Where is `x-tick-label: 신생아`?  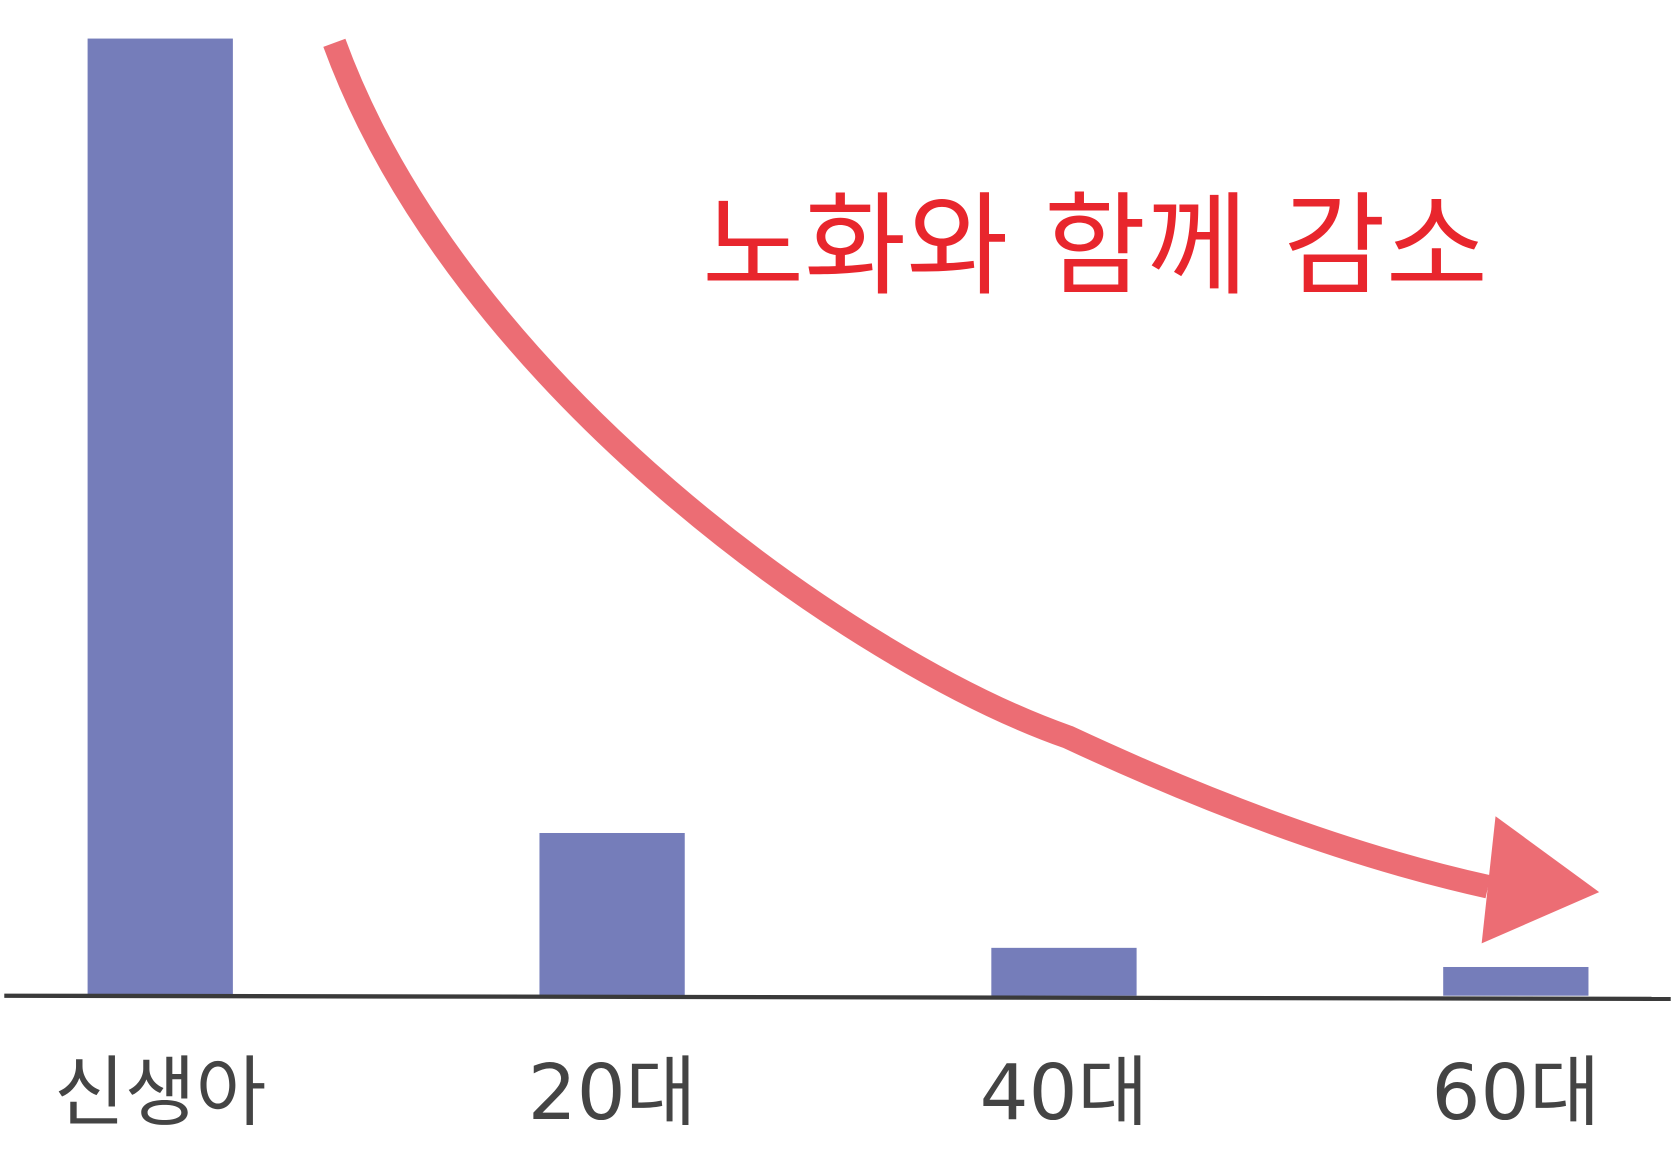 x-tick-label: 신생아 is located at coordinates (160, 1093).